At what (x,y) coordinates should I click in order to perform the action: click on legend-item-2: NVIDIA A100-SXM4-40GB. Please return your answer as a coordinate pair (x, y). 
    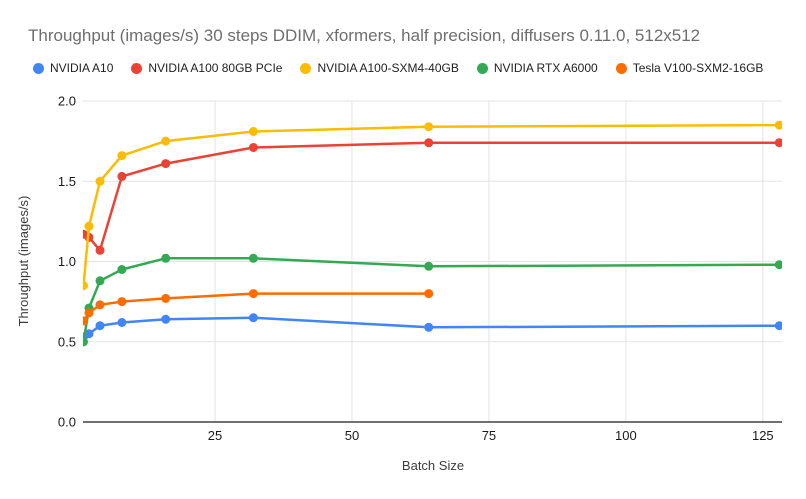
    Looking at the image, I should click on (379, 68).